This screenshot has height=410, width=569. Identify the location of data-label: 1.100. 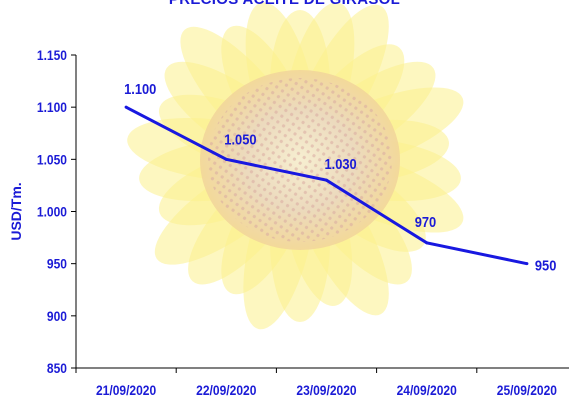
(140, 88).